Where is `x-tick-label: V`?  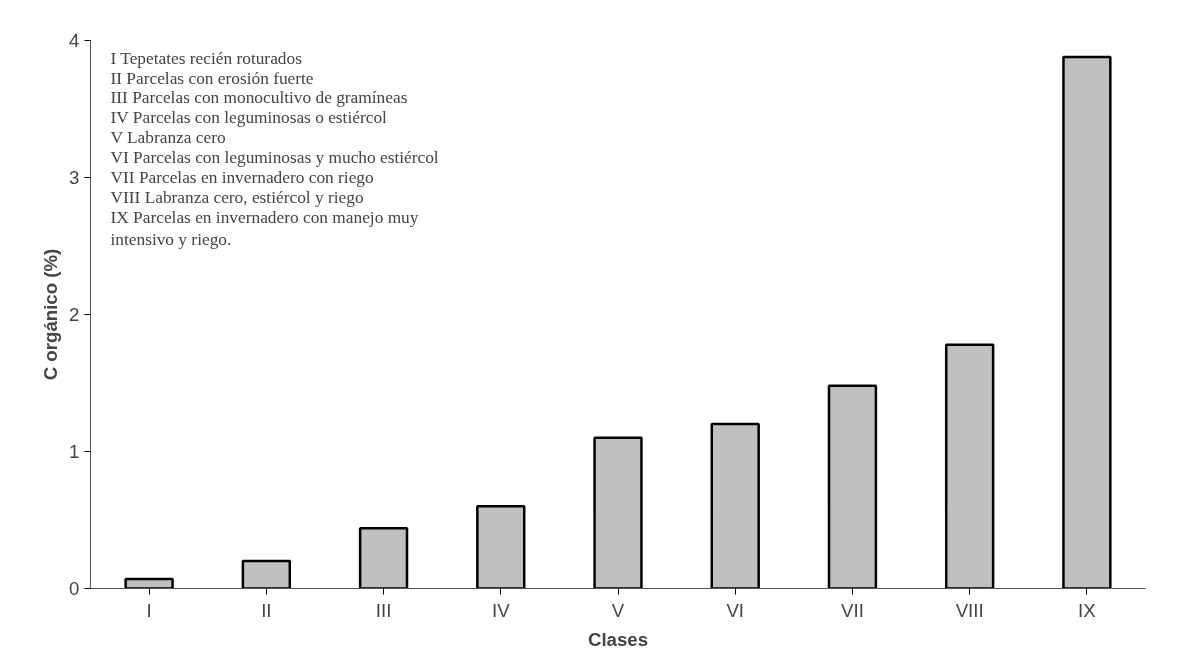
x-tick-label: V is located at coordinates (618, 610).